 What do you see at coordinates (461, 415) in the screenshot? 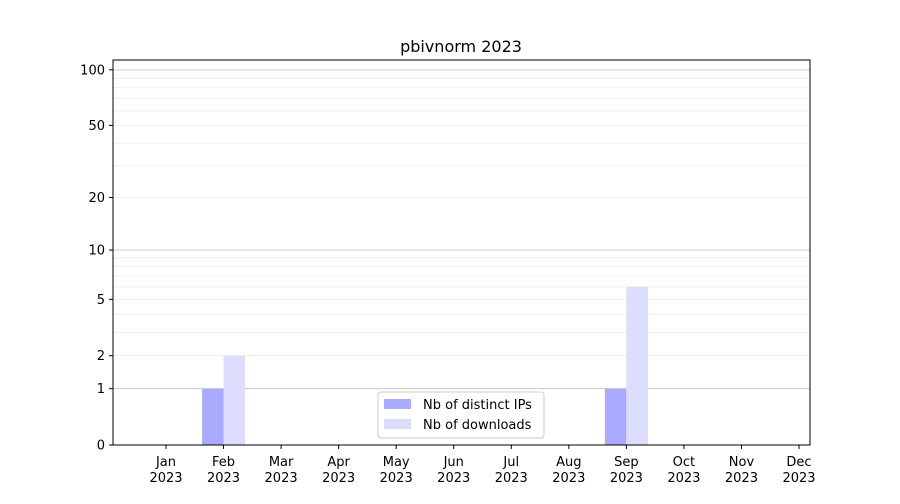
I see `legend` at bounding box center [461, 415].